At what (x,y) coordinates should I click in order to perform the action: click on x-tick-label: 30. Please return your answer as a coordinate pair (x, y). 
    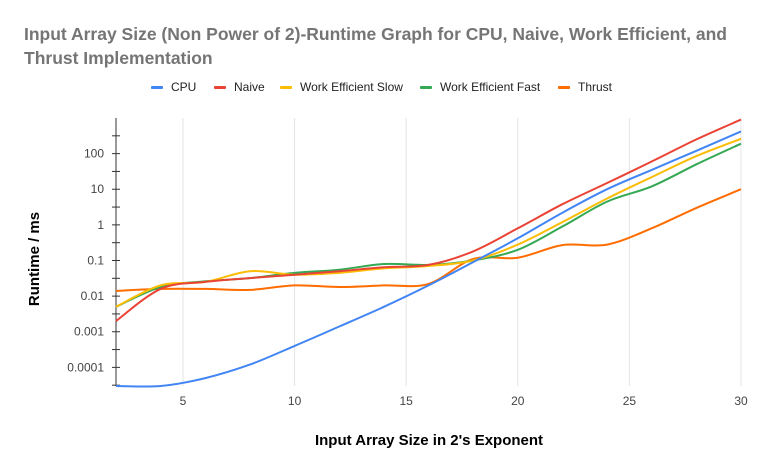
    Looking at the image, I should click on (741, 401).